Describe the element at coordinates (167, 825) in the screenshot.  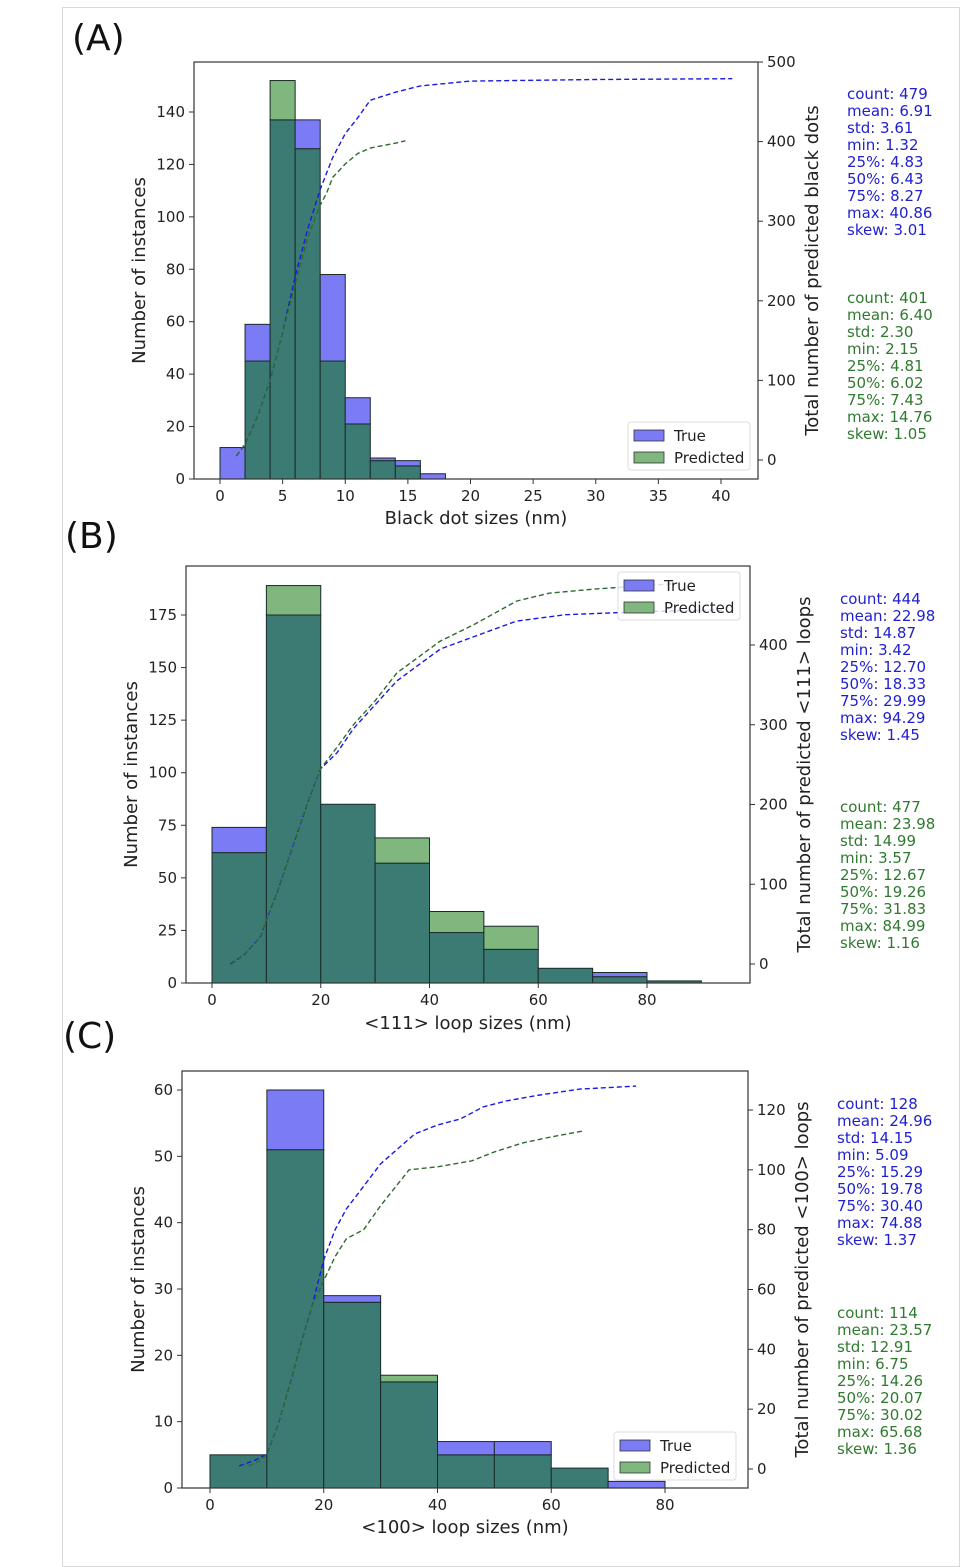
I see `y-tick-label: 75` at that location.